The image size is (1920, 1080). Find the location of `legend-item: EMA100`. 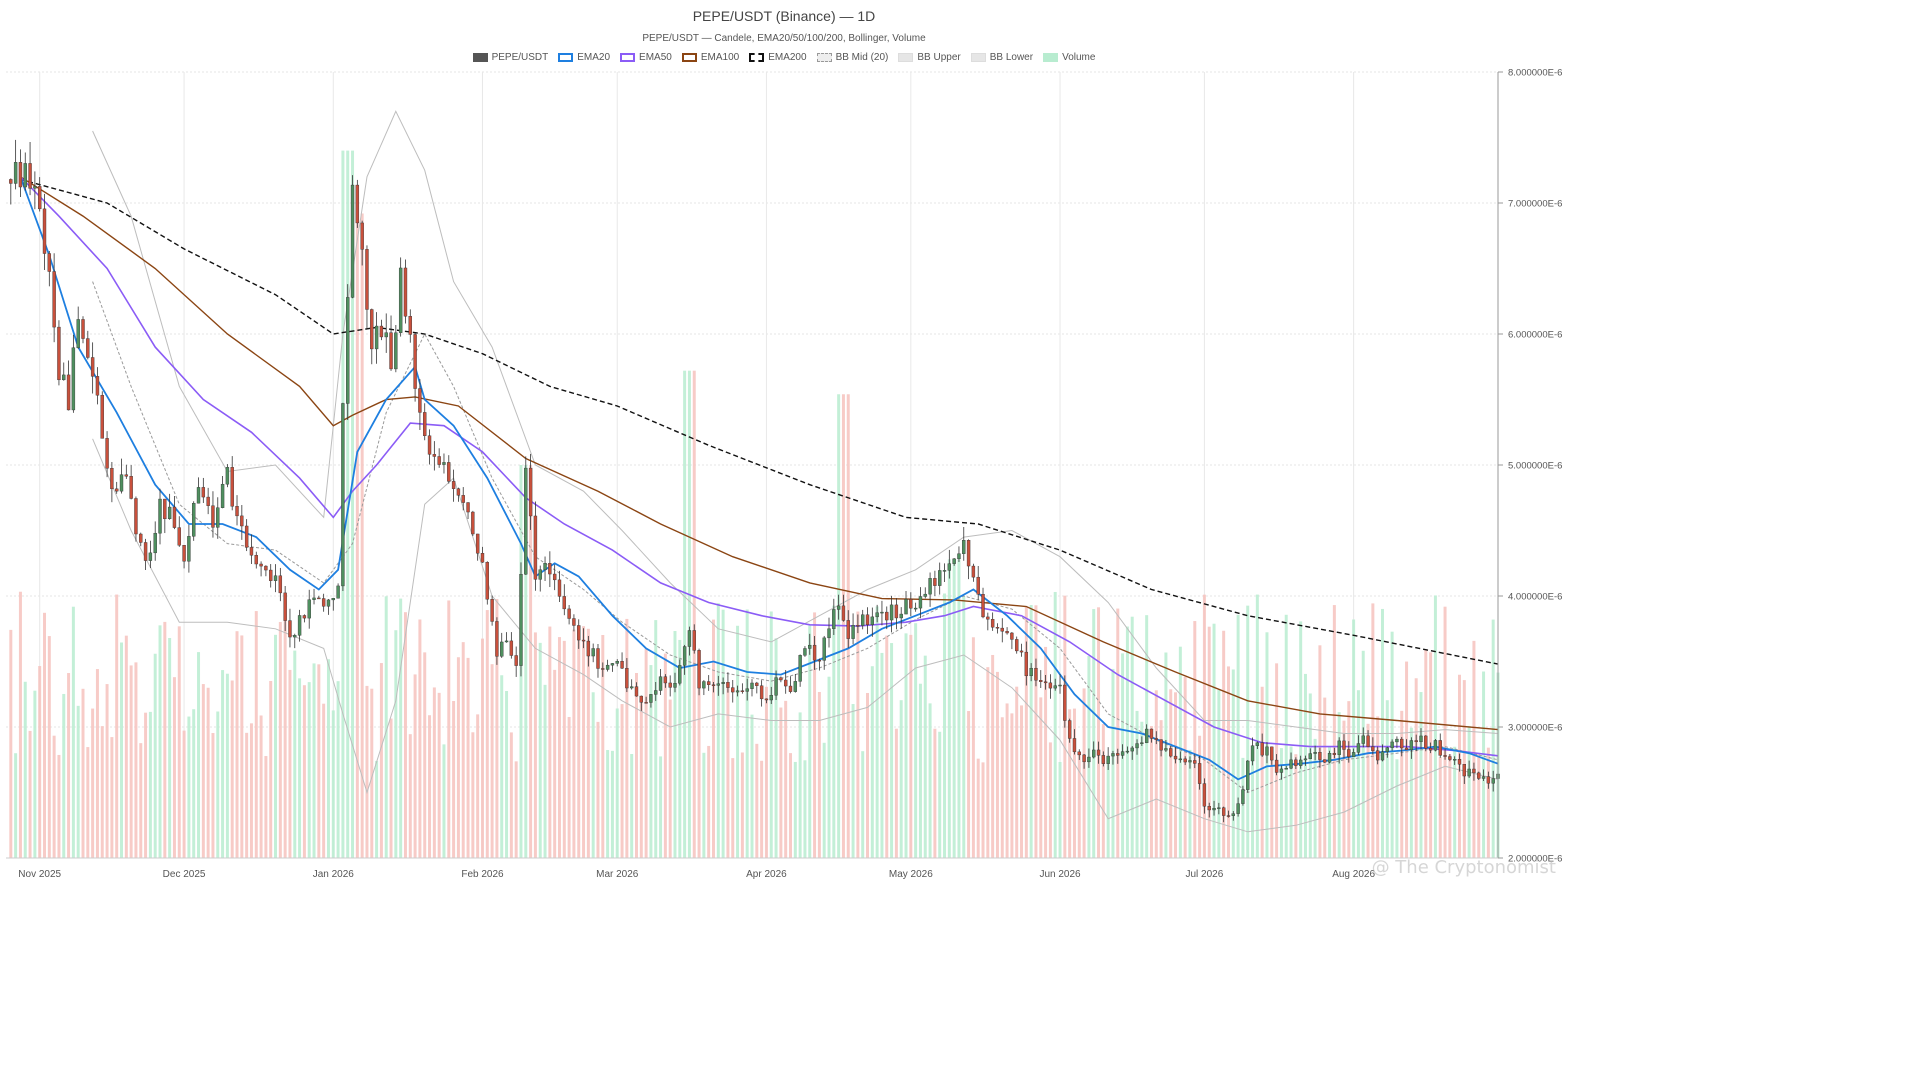

legend-item: EMA100 is located at coordinates (710, 57).